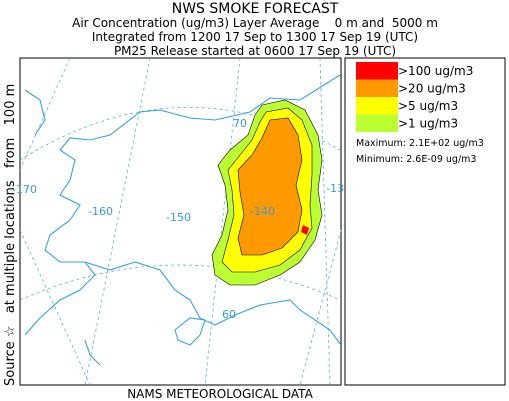  What do you see at coordinates (428, 124) in the screenshot?
I see `legend-label: >1 ug/m3` at bounding box center [428, 124].